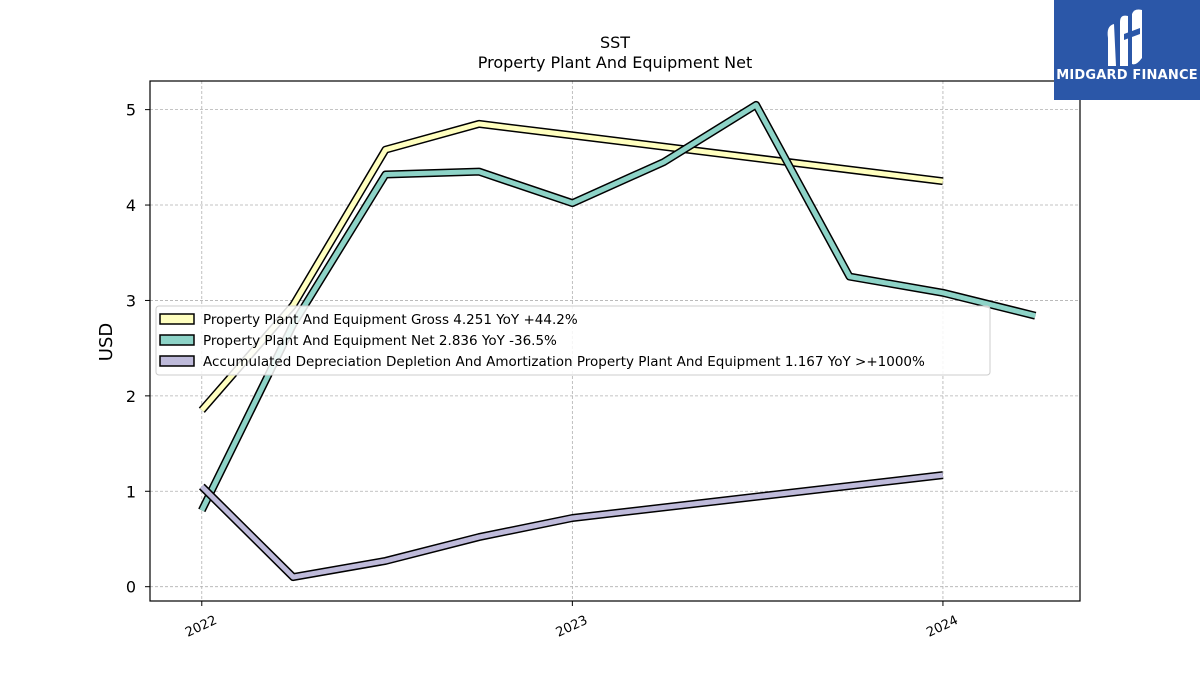 Image resolution: width=1200 pixels, height=675 pixels. What do you see at coordinates (138, 349) in the screenshot?
I see `y-axis: 0 1 2 3 4 5` at bounding box center [138, 349].